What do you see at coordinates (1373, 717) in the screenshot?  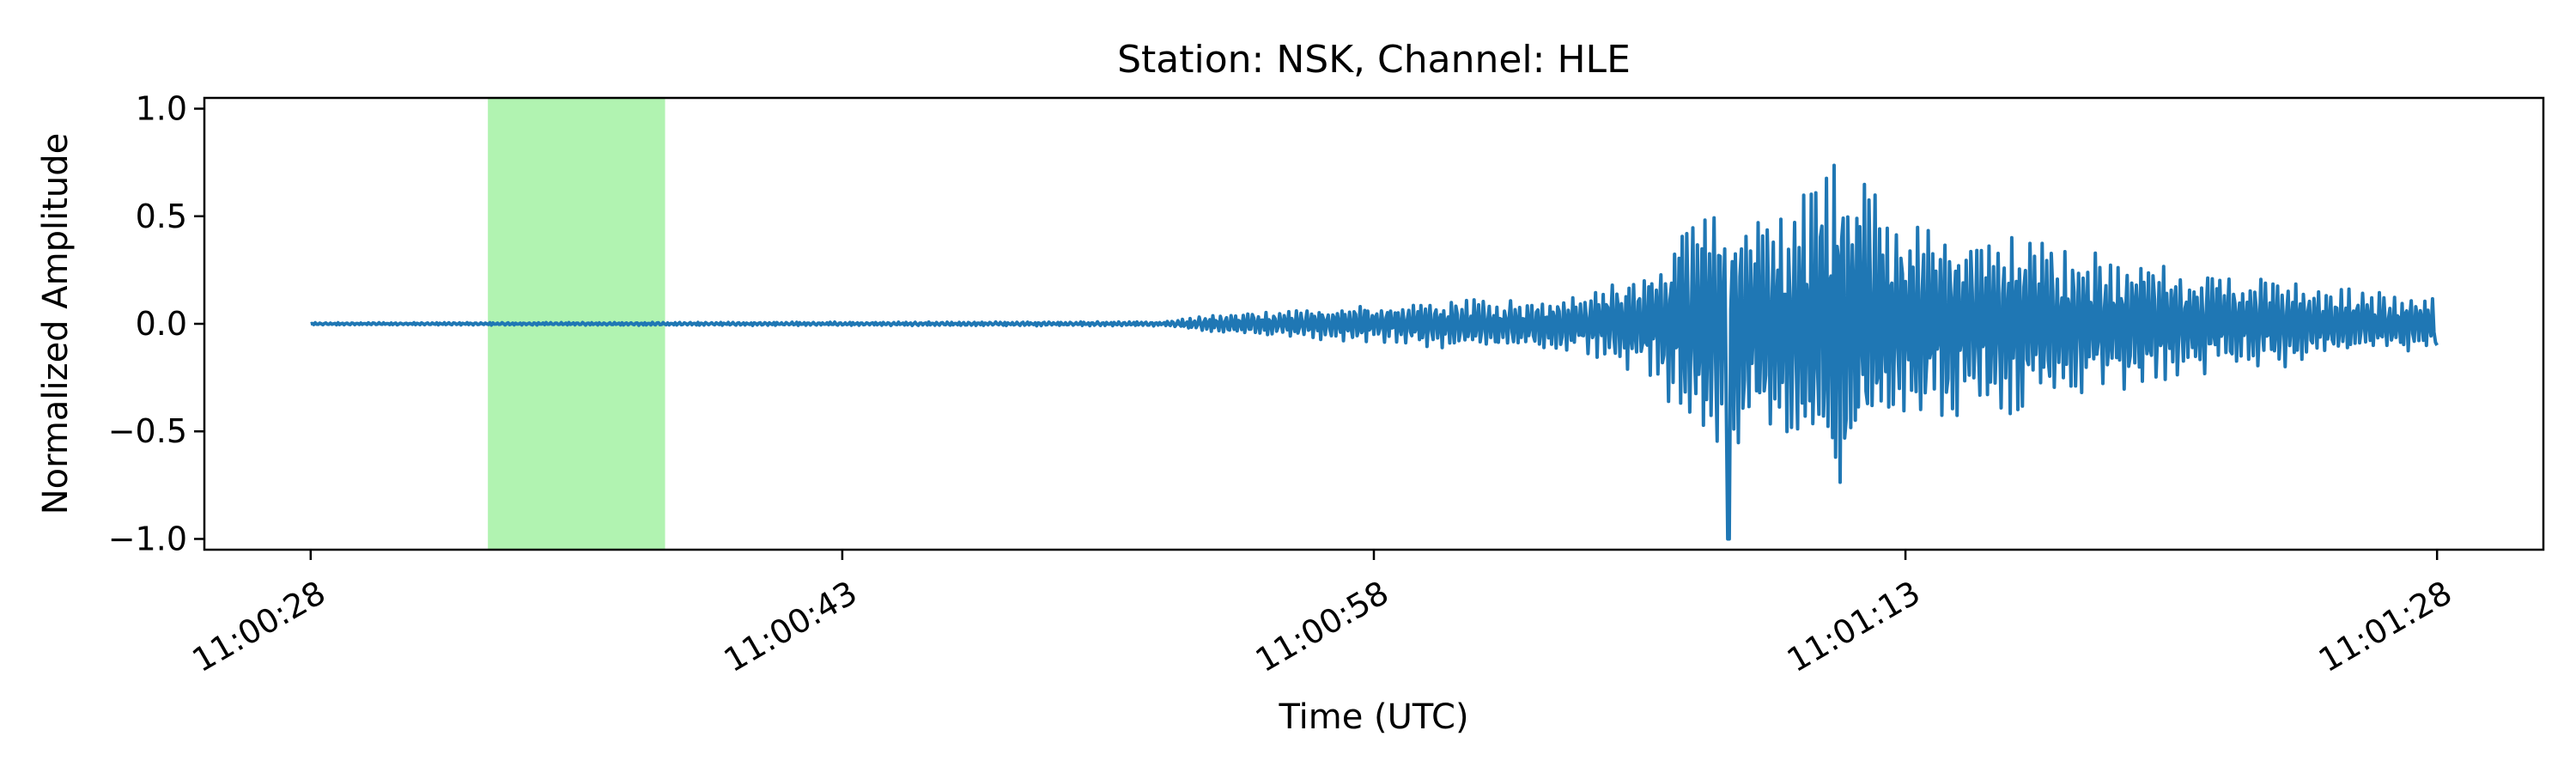 I see `x-axis-label: Time (UTC)` at bounding box center [1373, 717].